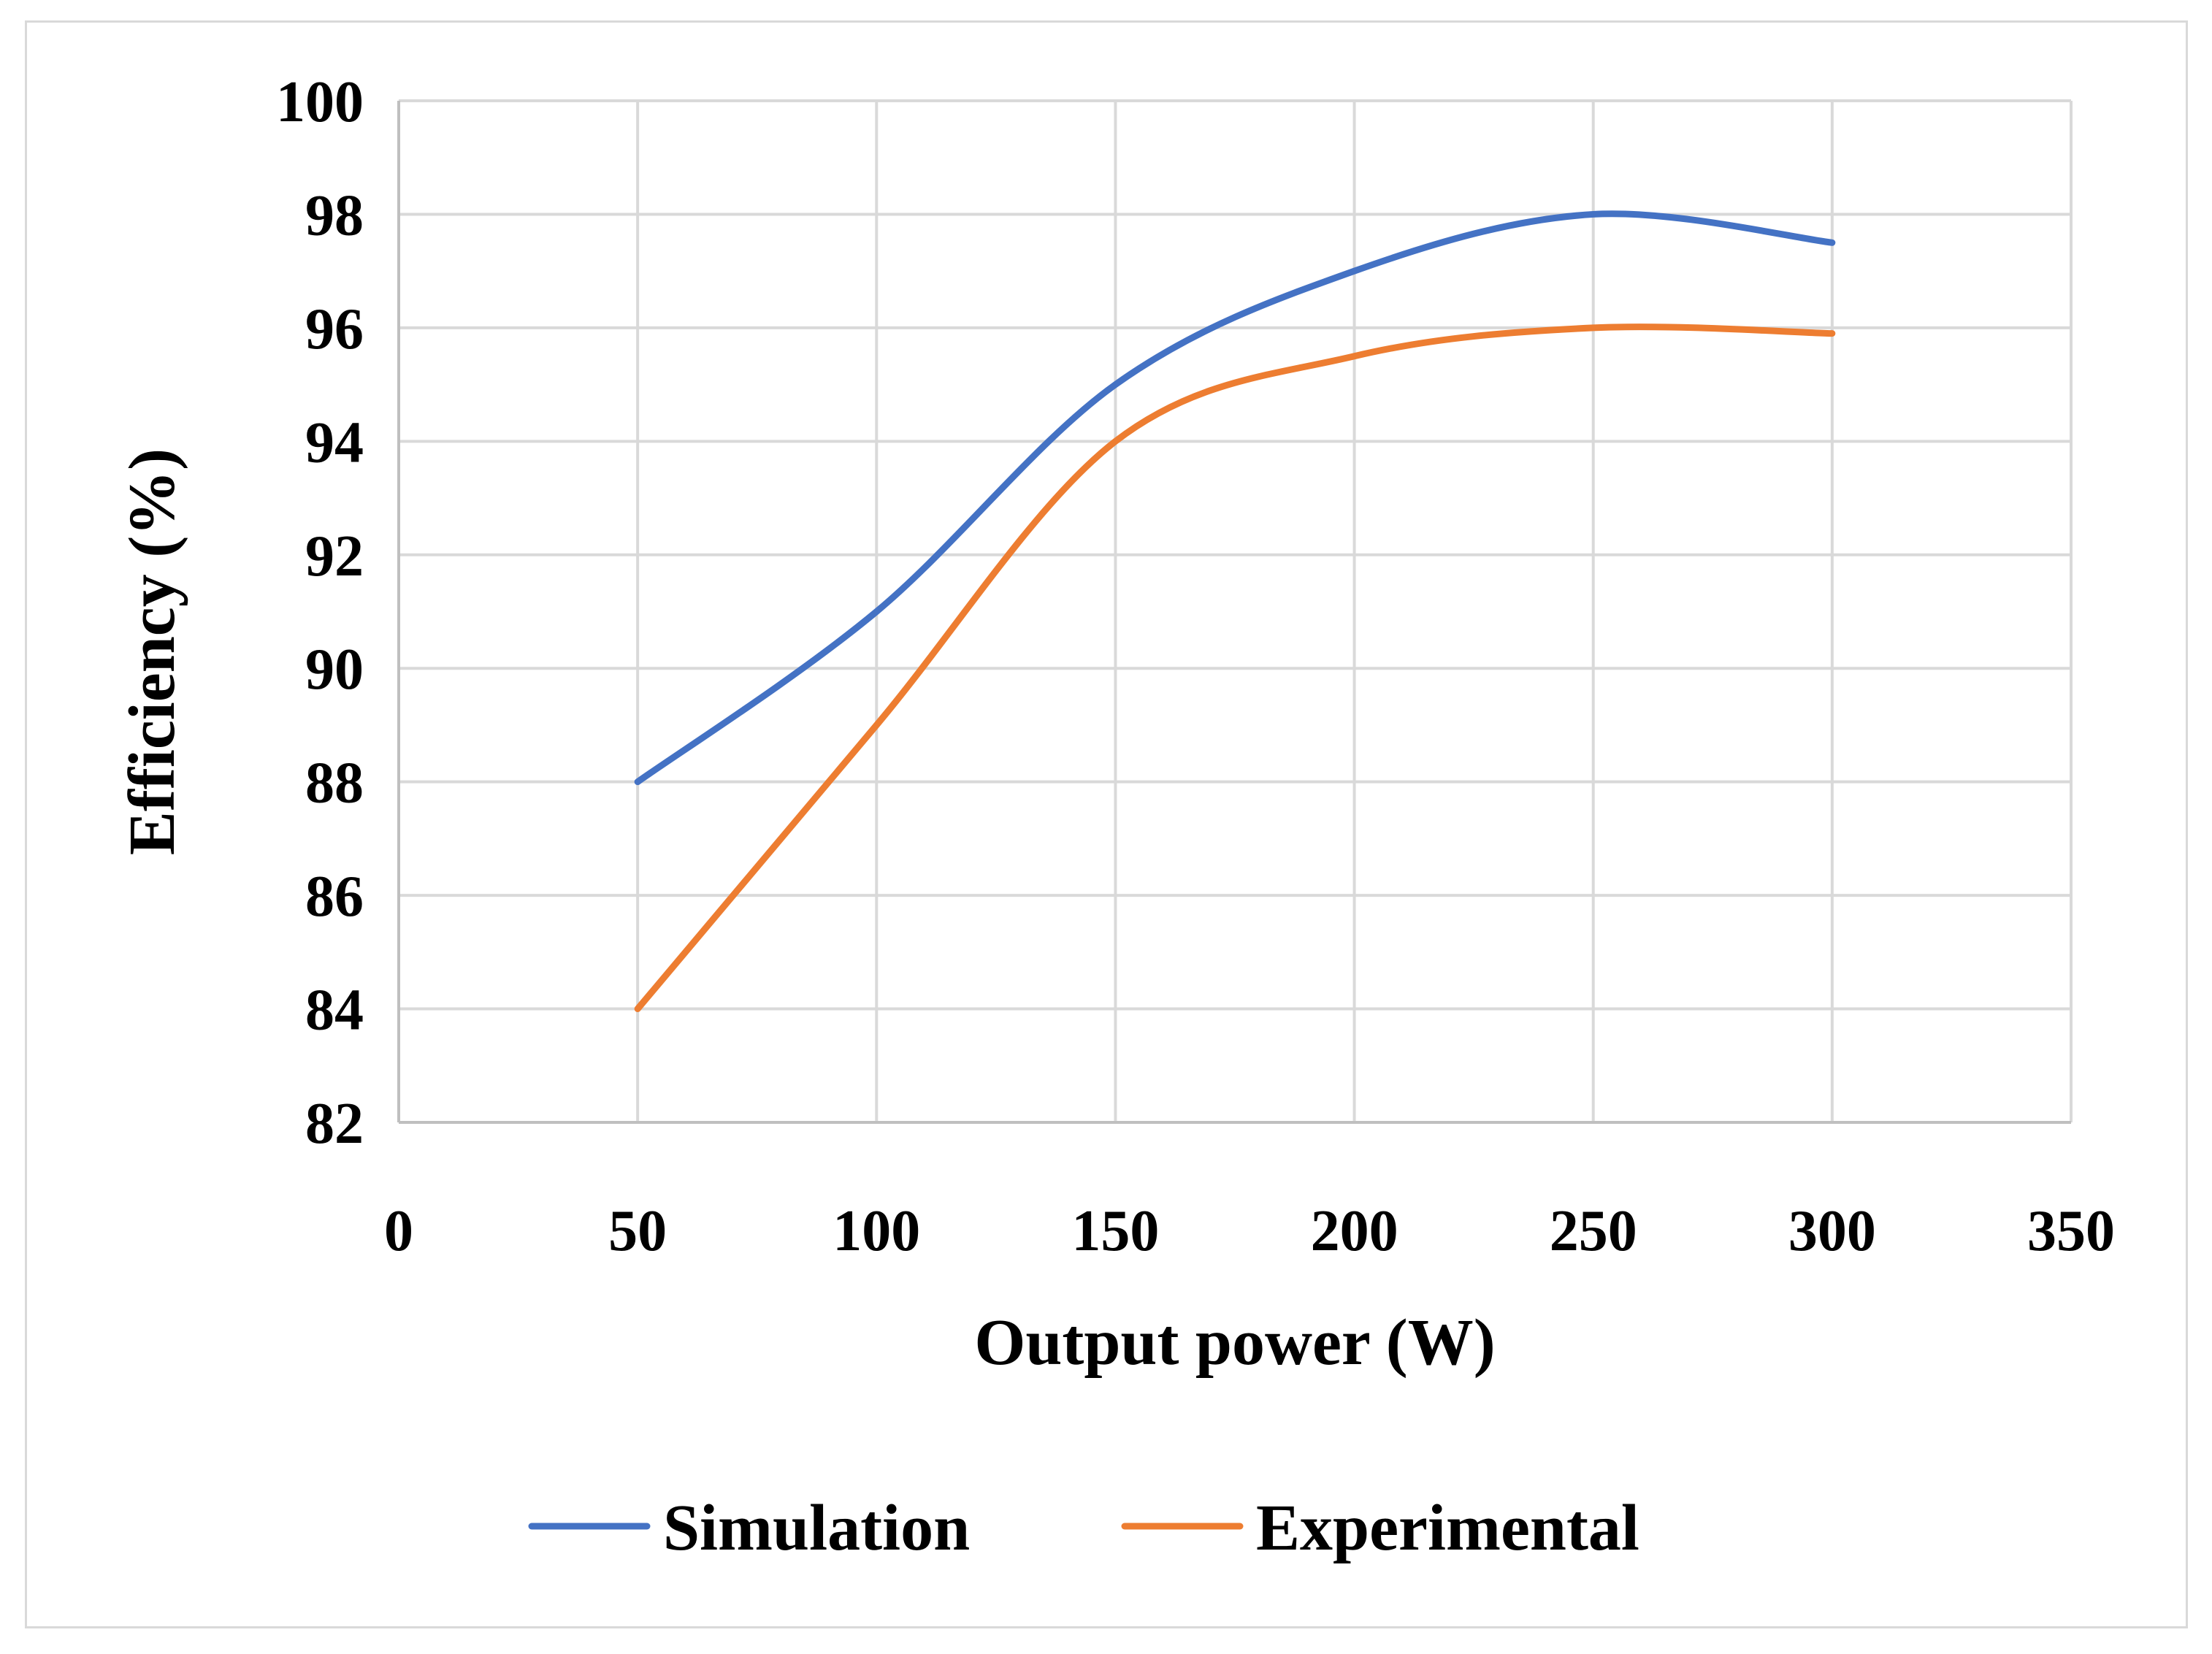  I want to click on legend-label-simulation: Simulation, so click(816, 1528).